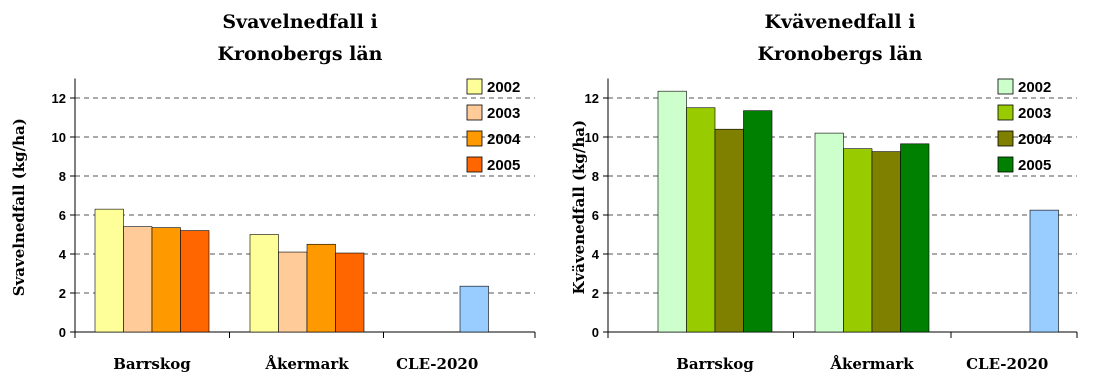 Image resolution: width=1100 pixels, height=378 pixels. I want to click on y-axis-label: Kvävenedfall (kg/ha), so click(579, 207).